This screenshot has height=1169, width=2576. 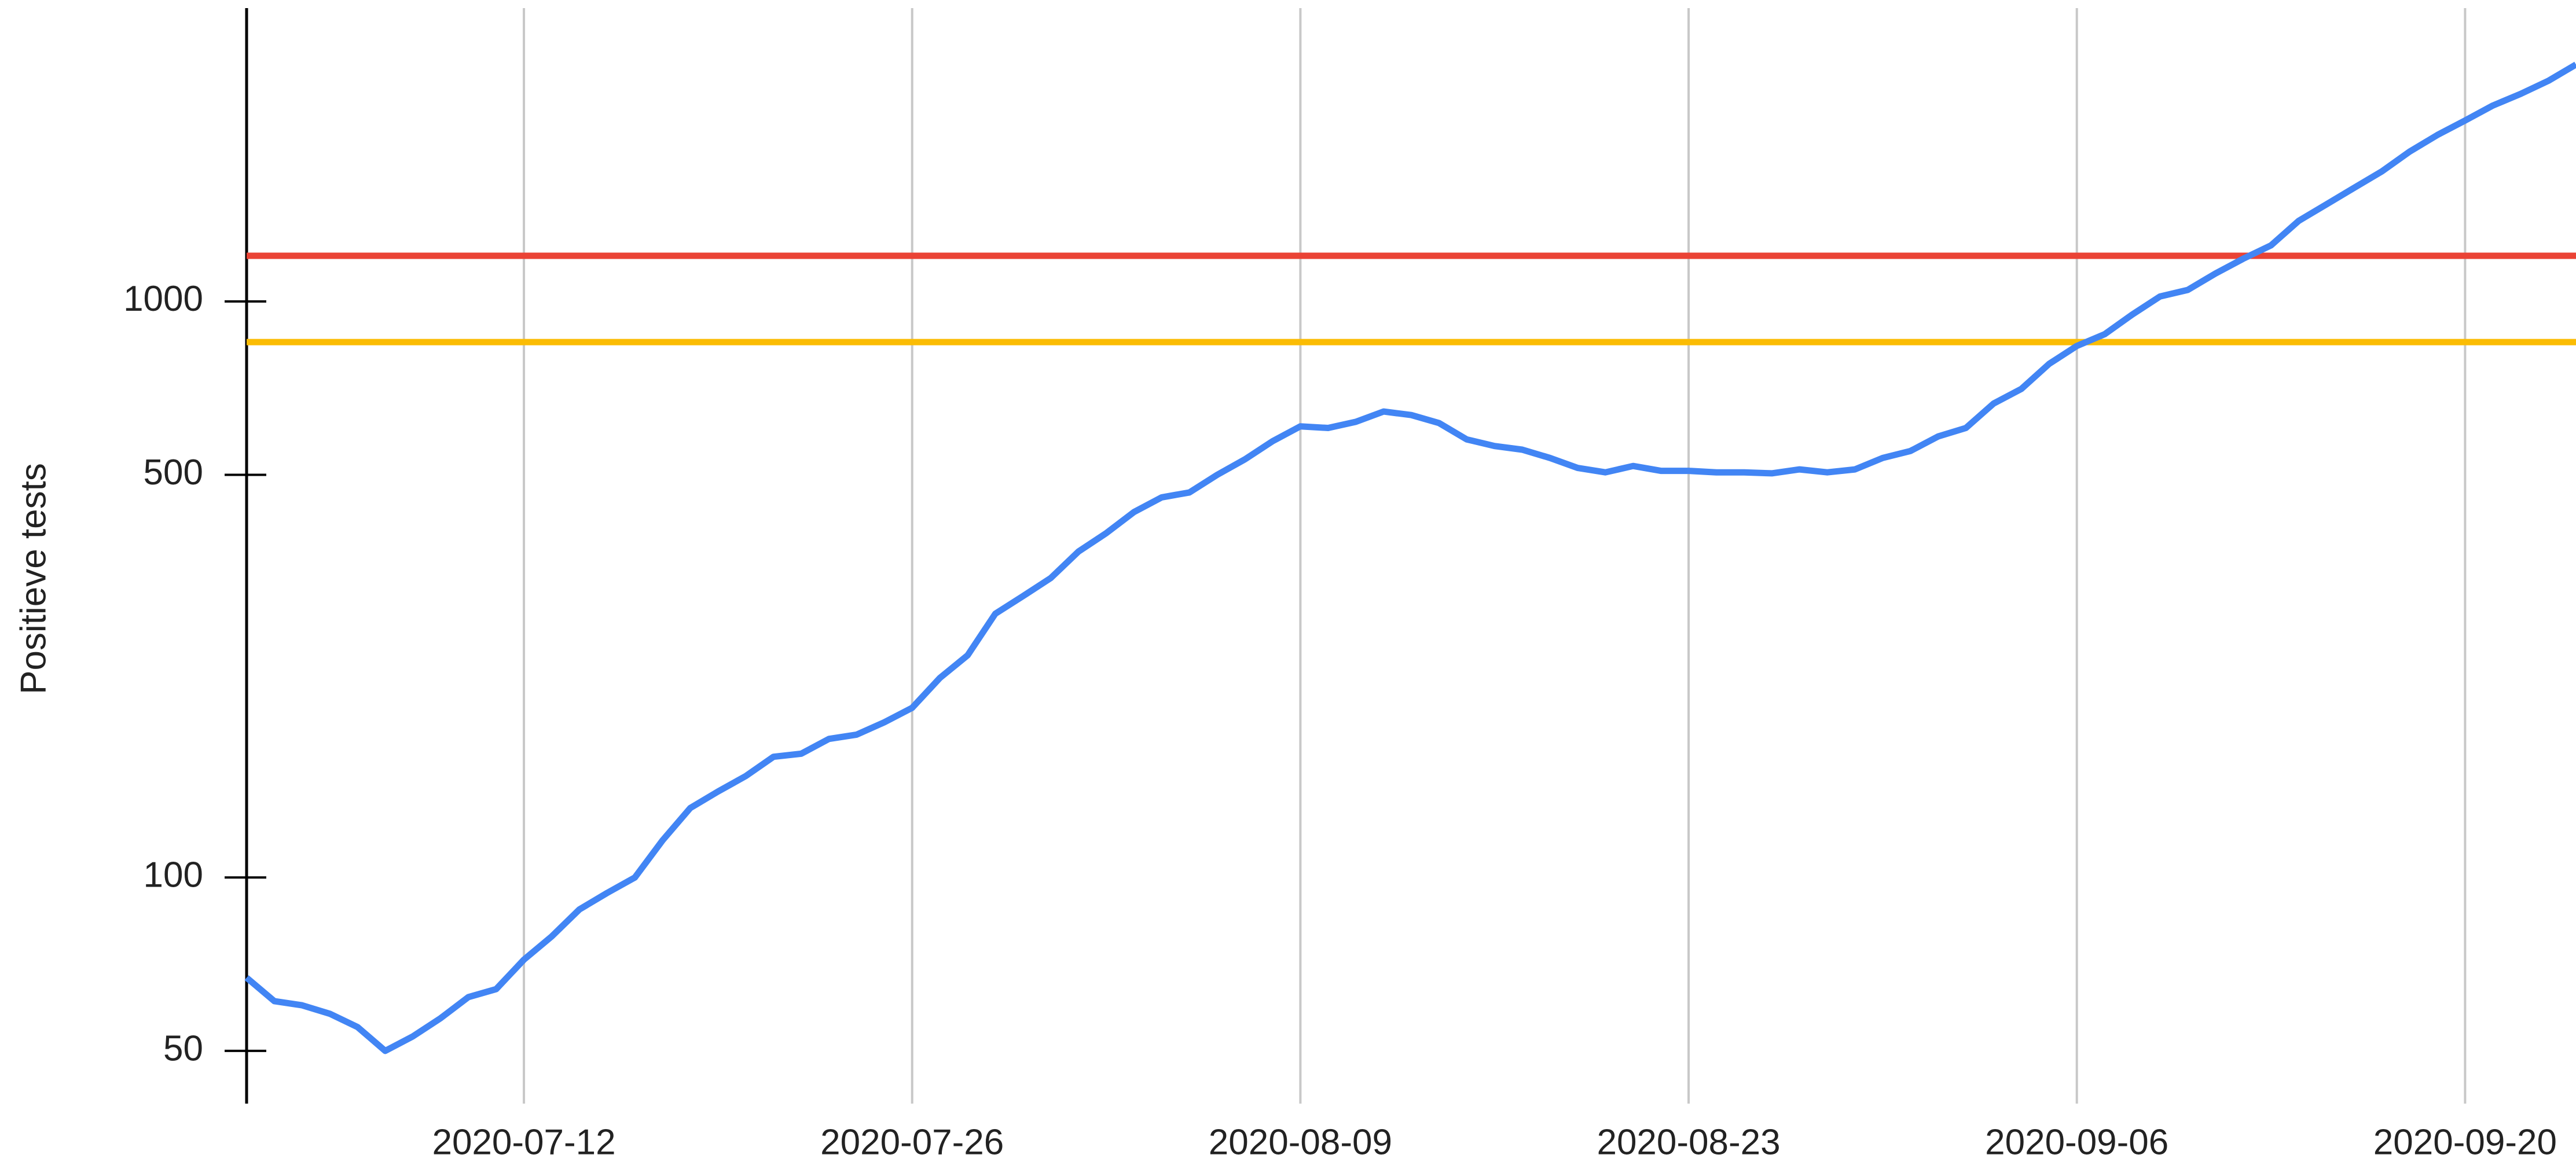 What do you see at coordinates (912, 1142) in the screenshot?
I see `x-tick-label: 2020-07-26` at bounding box center [912, 1142].